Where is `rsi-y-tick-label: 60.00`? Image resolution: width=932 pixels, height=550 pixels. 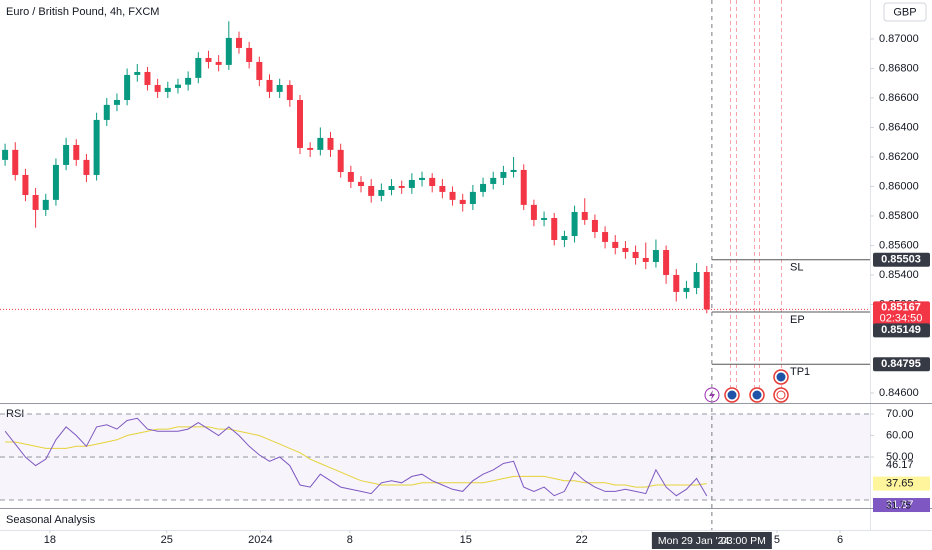 rsi-y-tick-label: 60.00 is located at coordinates (900, 435).